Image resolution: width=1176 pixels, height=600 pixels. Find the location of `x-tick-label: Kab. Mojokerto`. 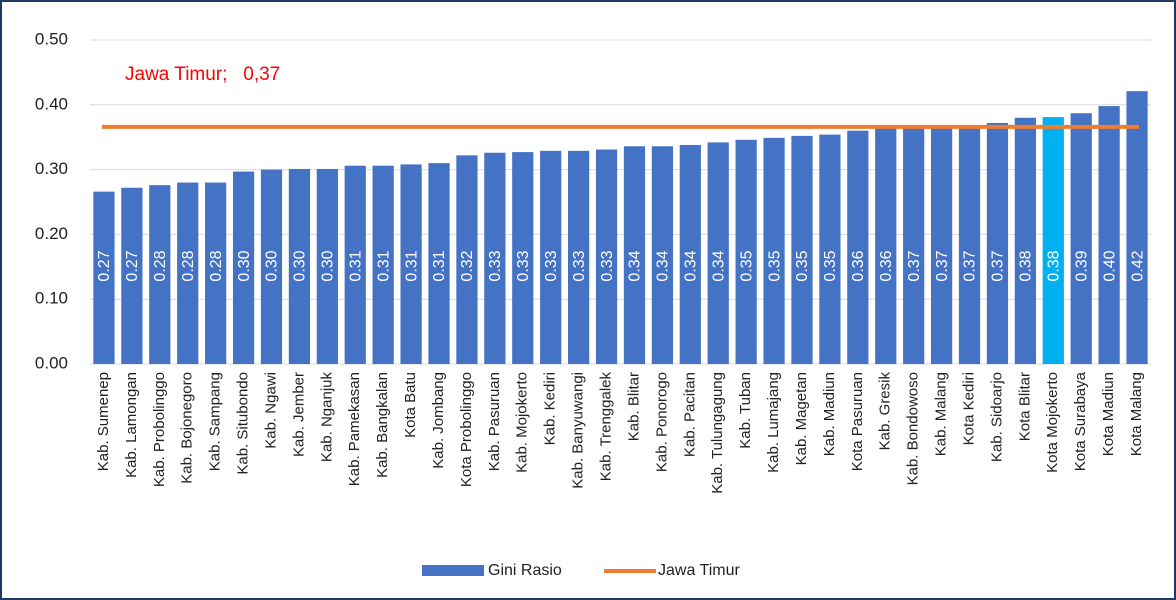

x-tick-label: Kab. Mojokerto is located at coordinates (522, 422).